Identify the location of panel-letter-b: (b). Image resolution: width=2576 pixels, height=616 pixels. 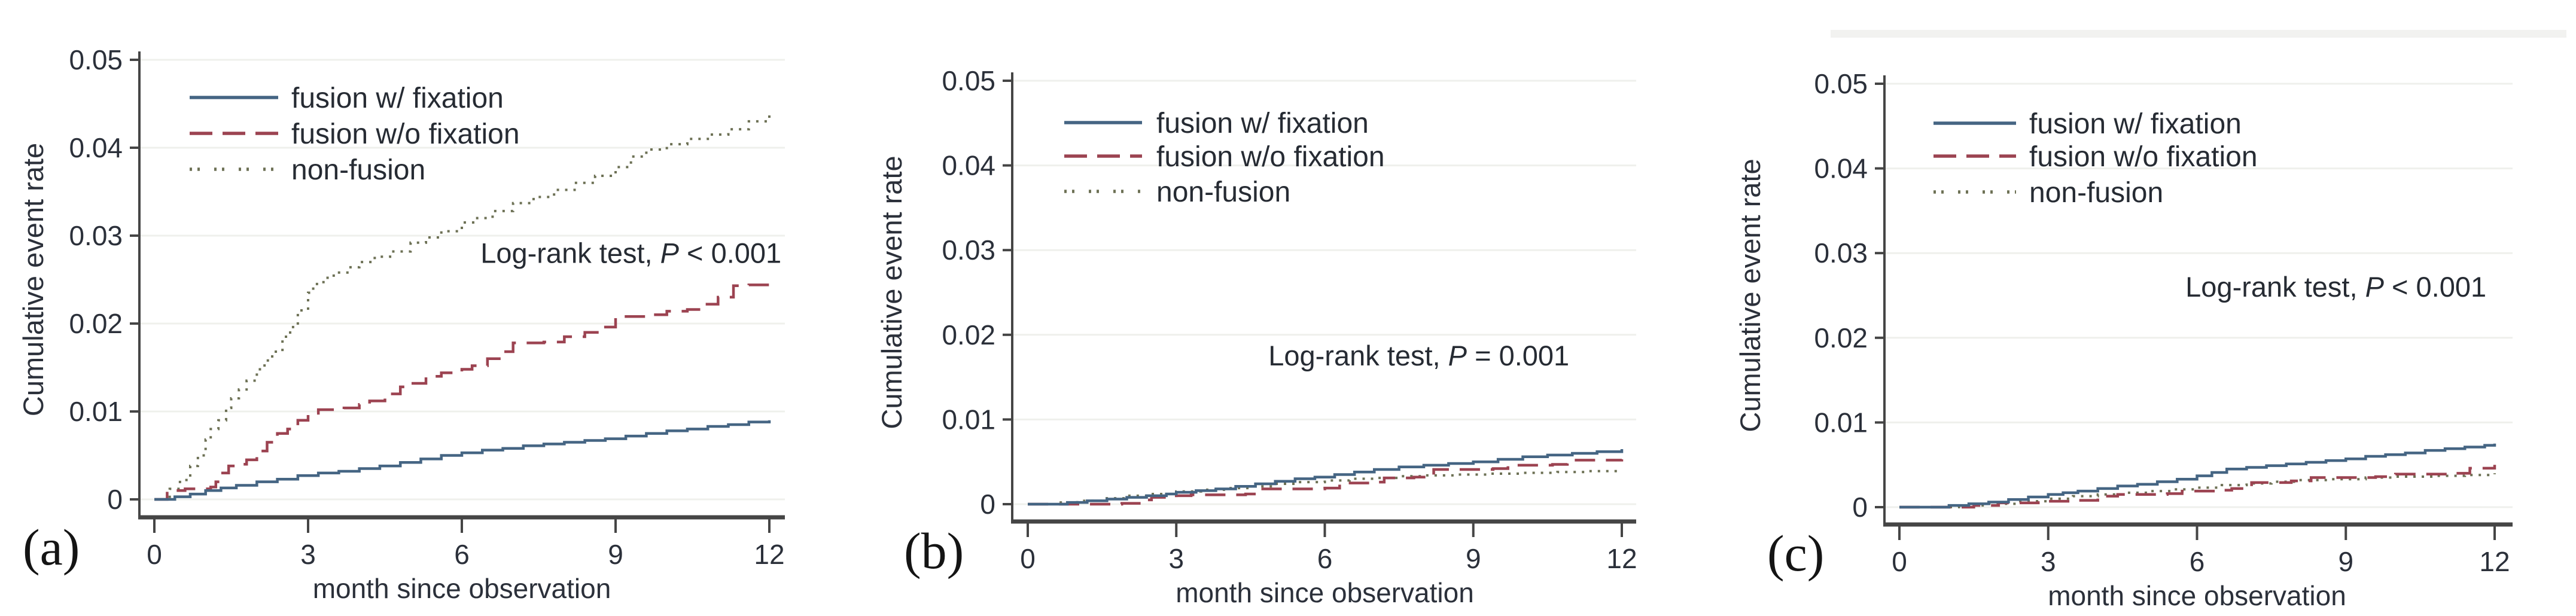
(934, 551).